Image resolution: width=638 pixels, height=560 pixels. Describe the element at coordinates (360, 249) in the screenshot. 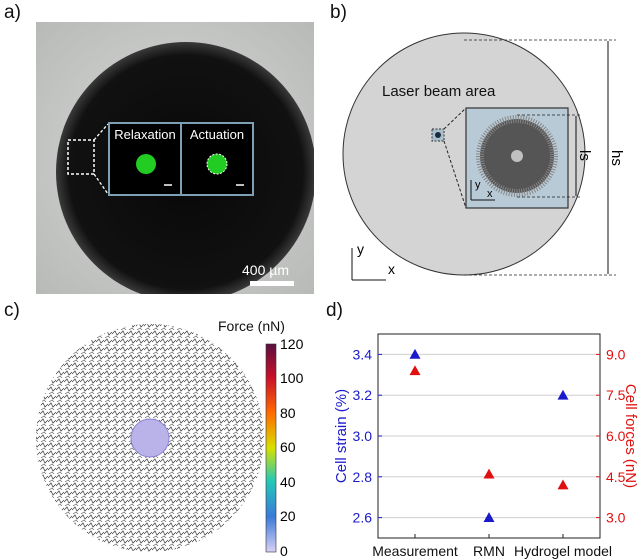

I see `axis-y-label: y` at that location.